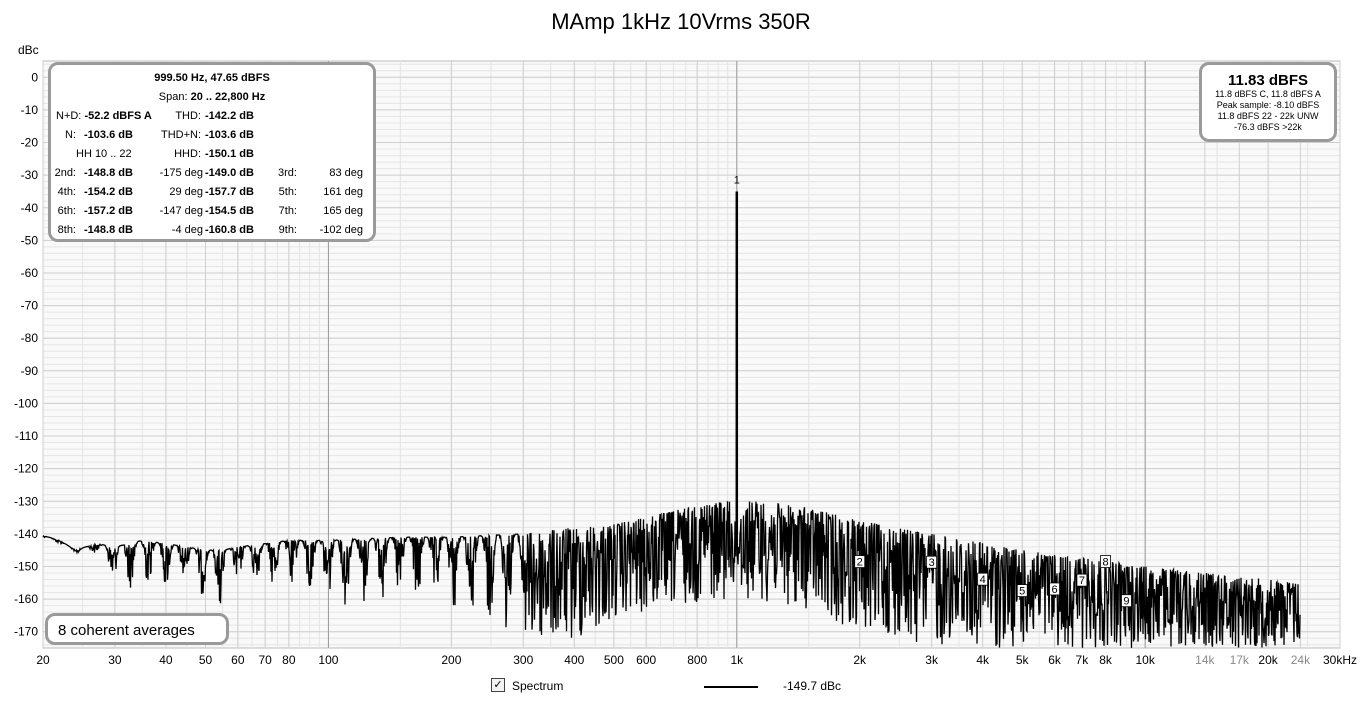 This screenshot has width=1362, height=701. I want to click on level-line-4: -76.3 dBFS >22k, so click(1268, 127).